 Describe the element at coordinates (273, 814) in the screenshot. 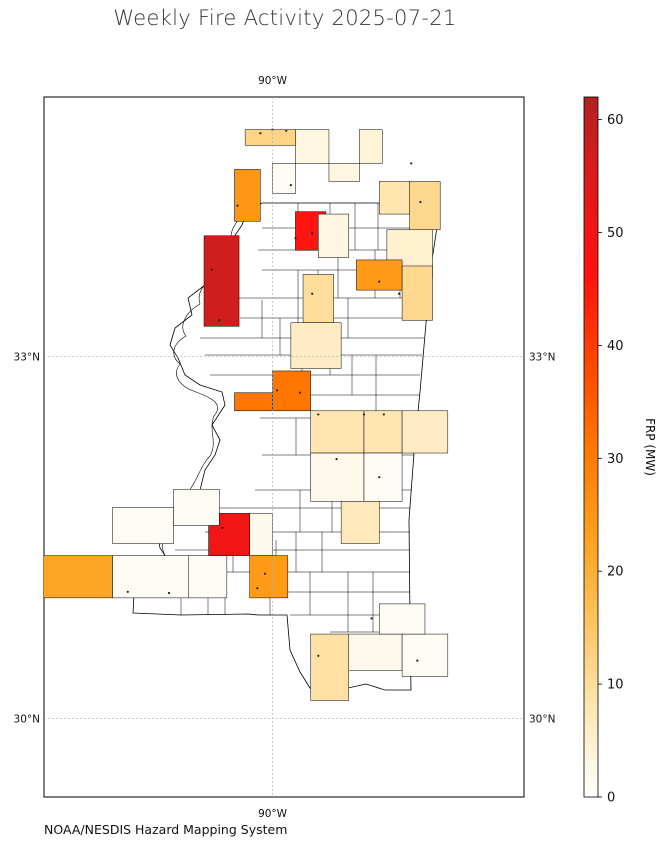

I see `lon-label-bottom: 90°W` at that location.